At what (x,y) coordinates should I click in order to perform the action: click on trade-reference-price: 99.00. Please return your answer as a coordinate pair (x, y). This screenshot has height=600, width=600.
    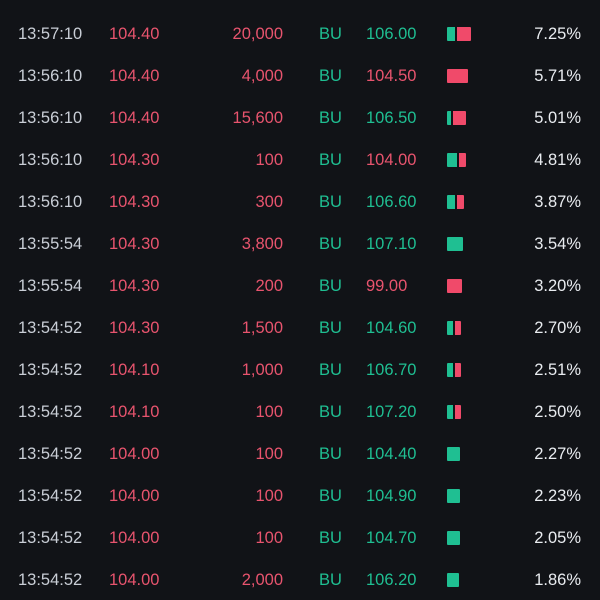
    Looking at the image, I should click on (387, 286).